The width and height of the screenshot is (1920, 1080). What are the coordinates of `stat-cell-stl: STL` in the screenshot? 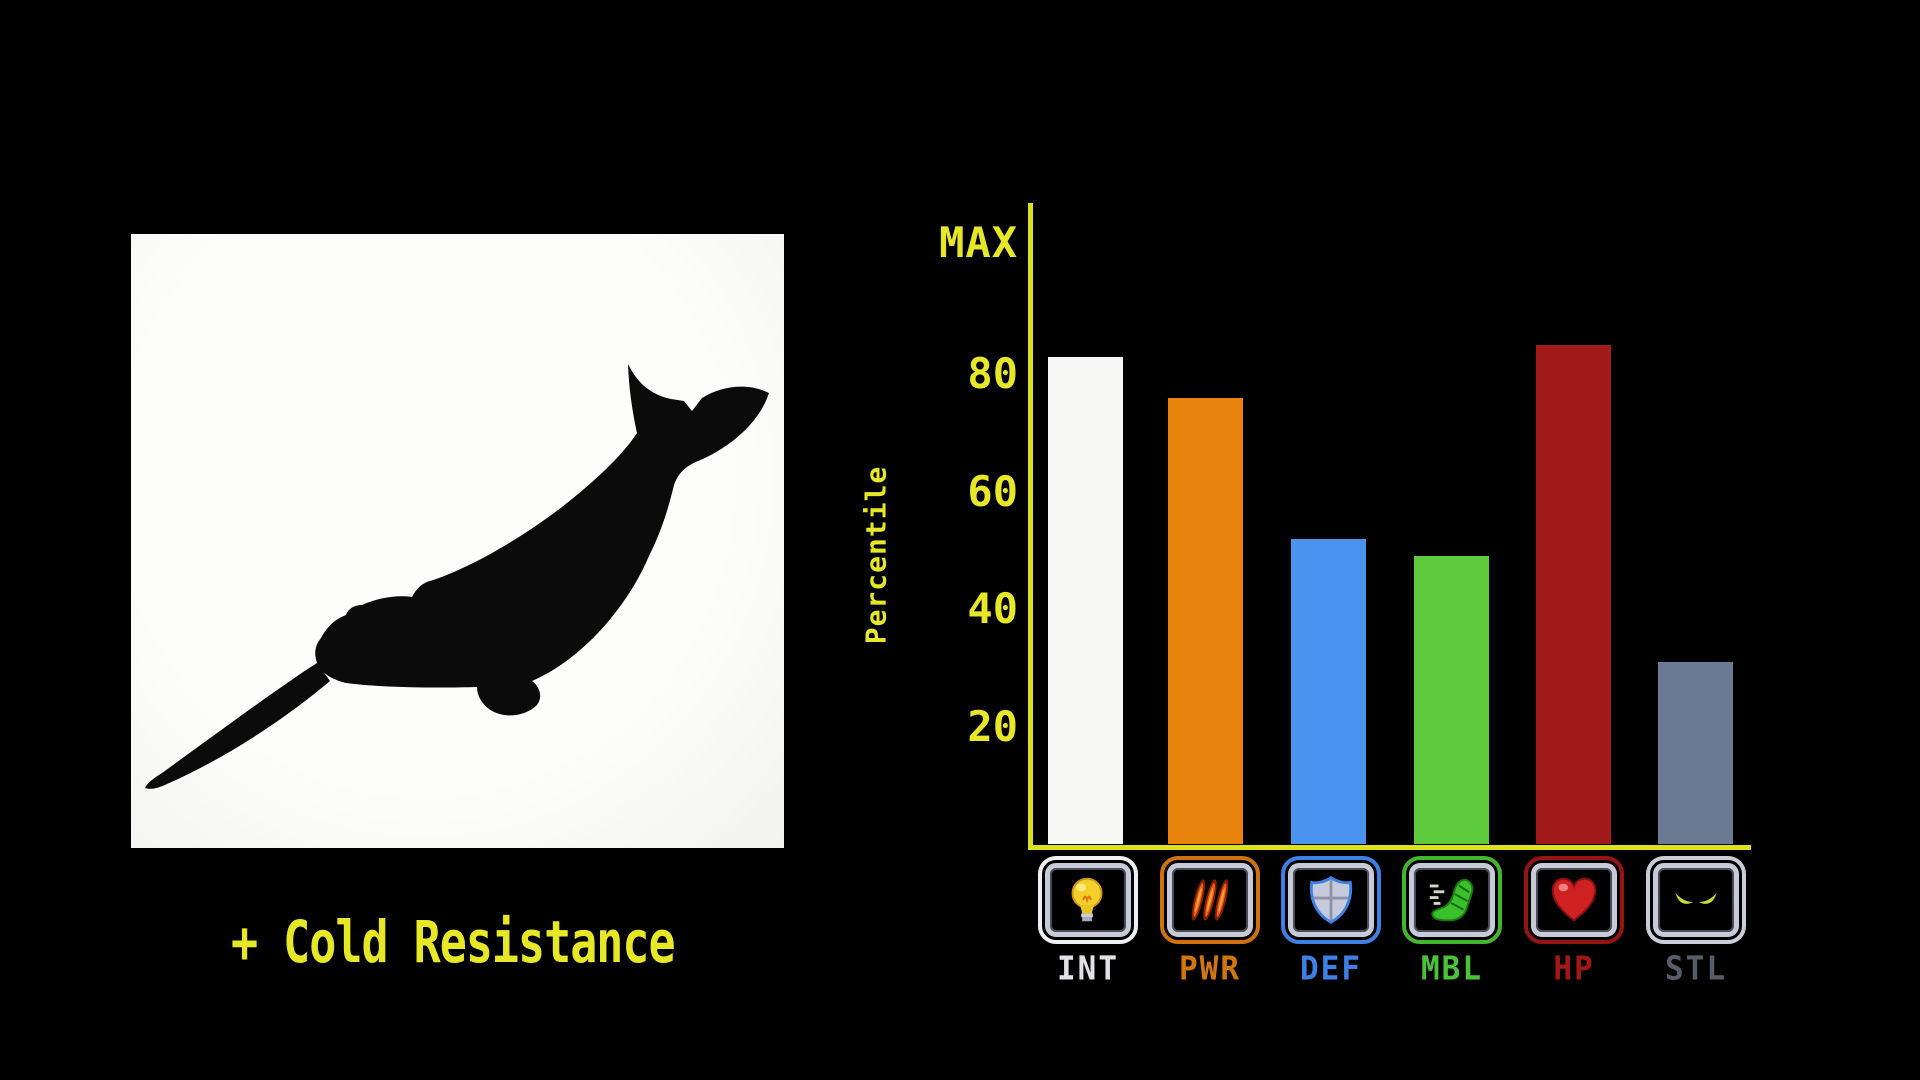 It's located at (1696, 922).